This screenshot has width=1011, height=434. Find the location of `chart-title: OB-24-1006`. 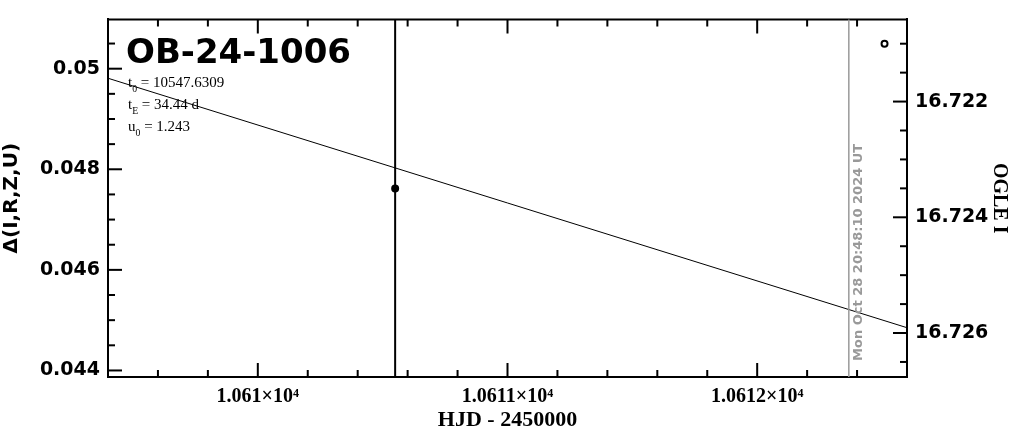

chart-title: OB-24-1006 is located at coordinates (238, 51).